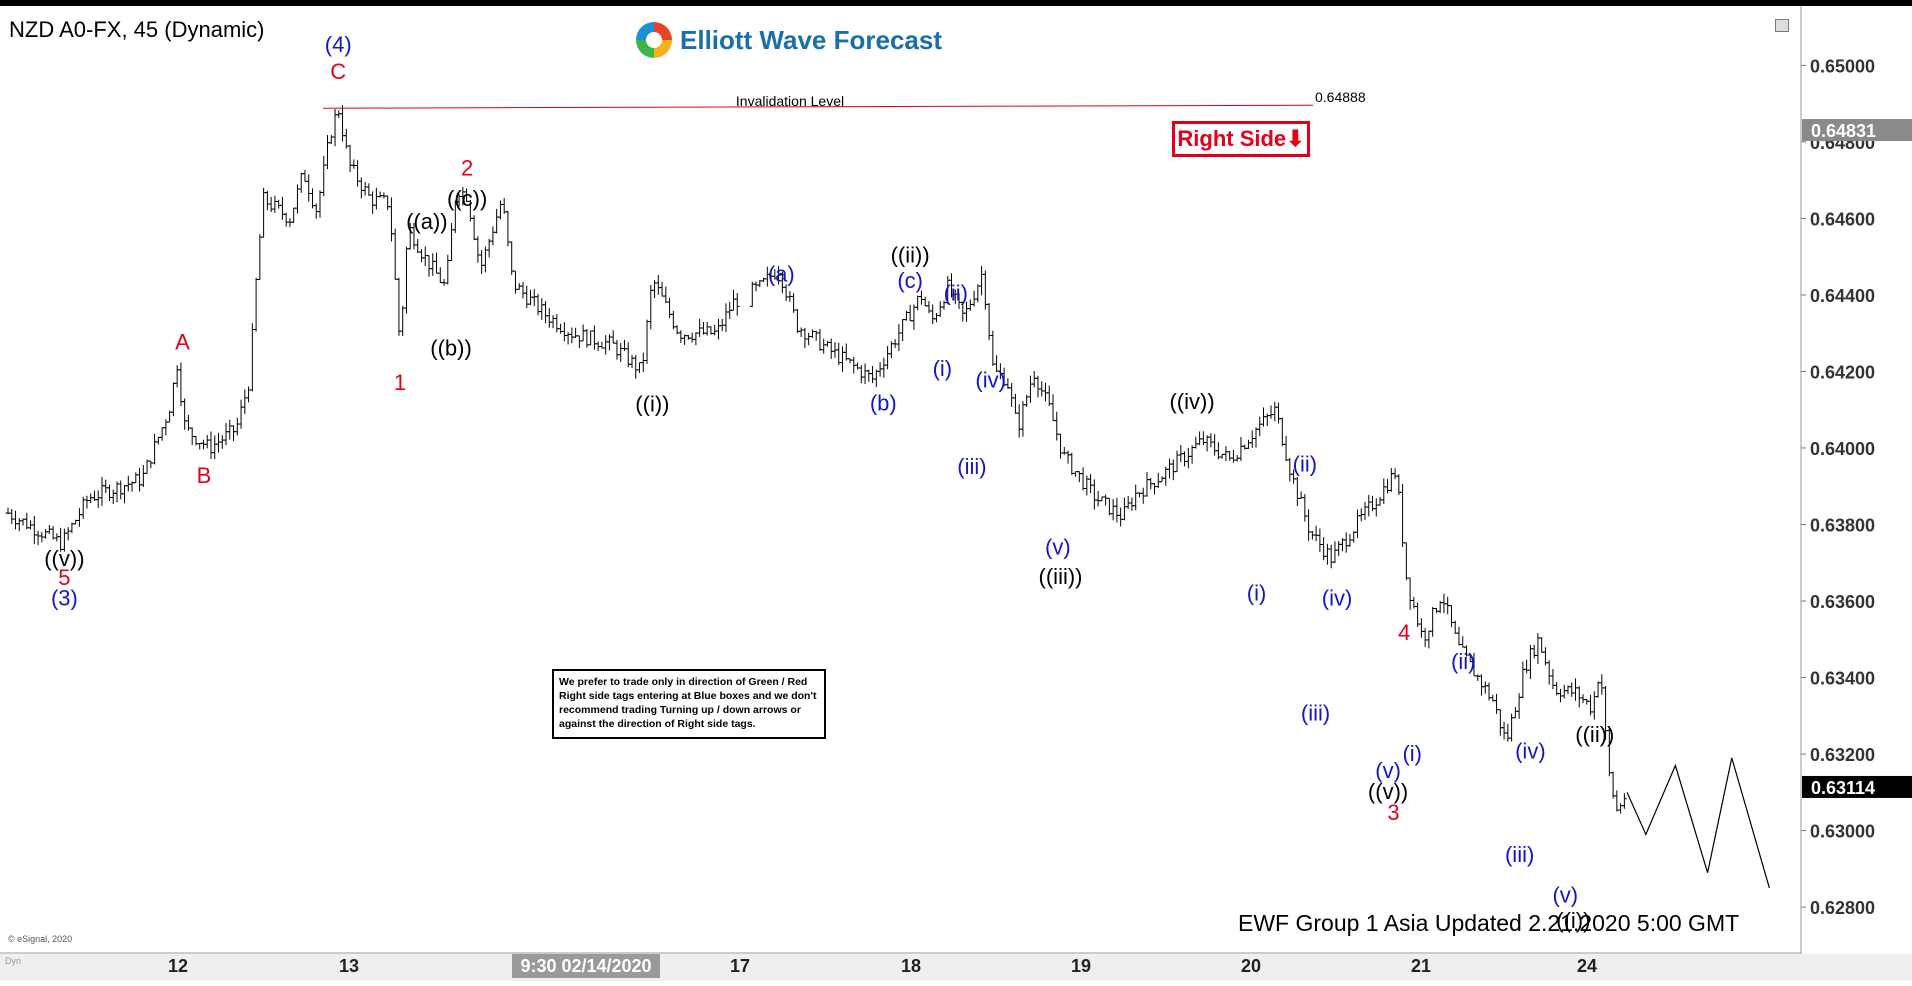  Describe the element at coordinates (427, 221) in the screenshot. I see `wave-label: ((a))` at that location.